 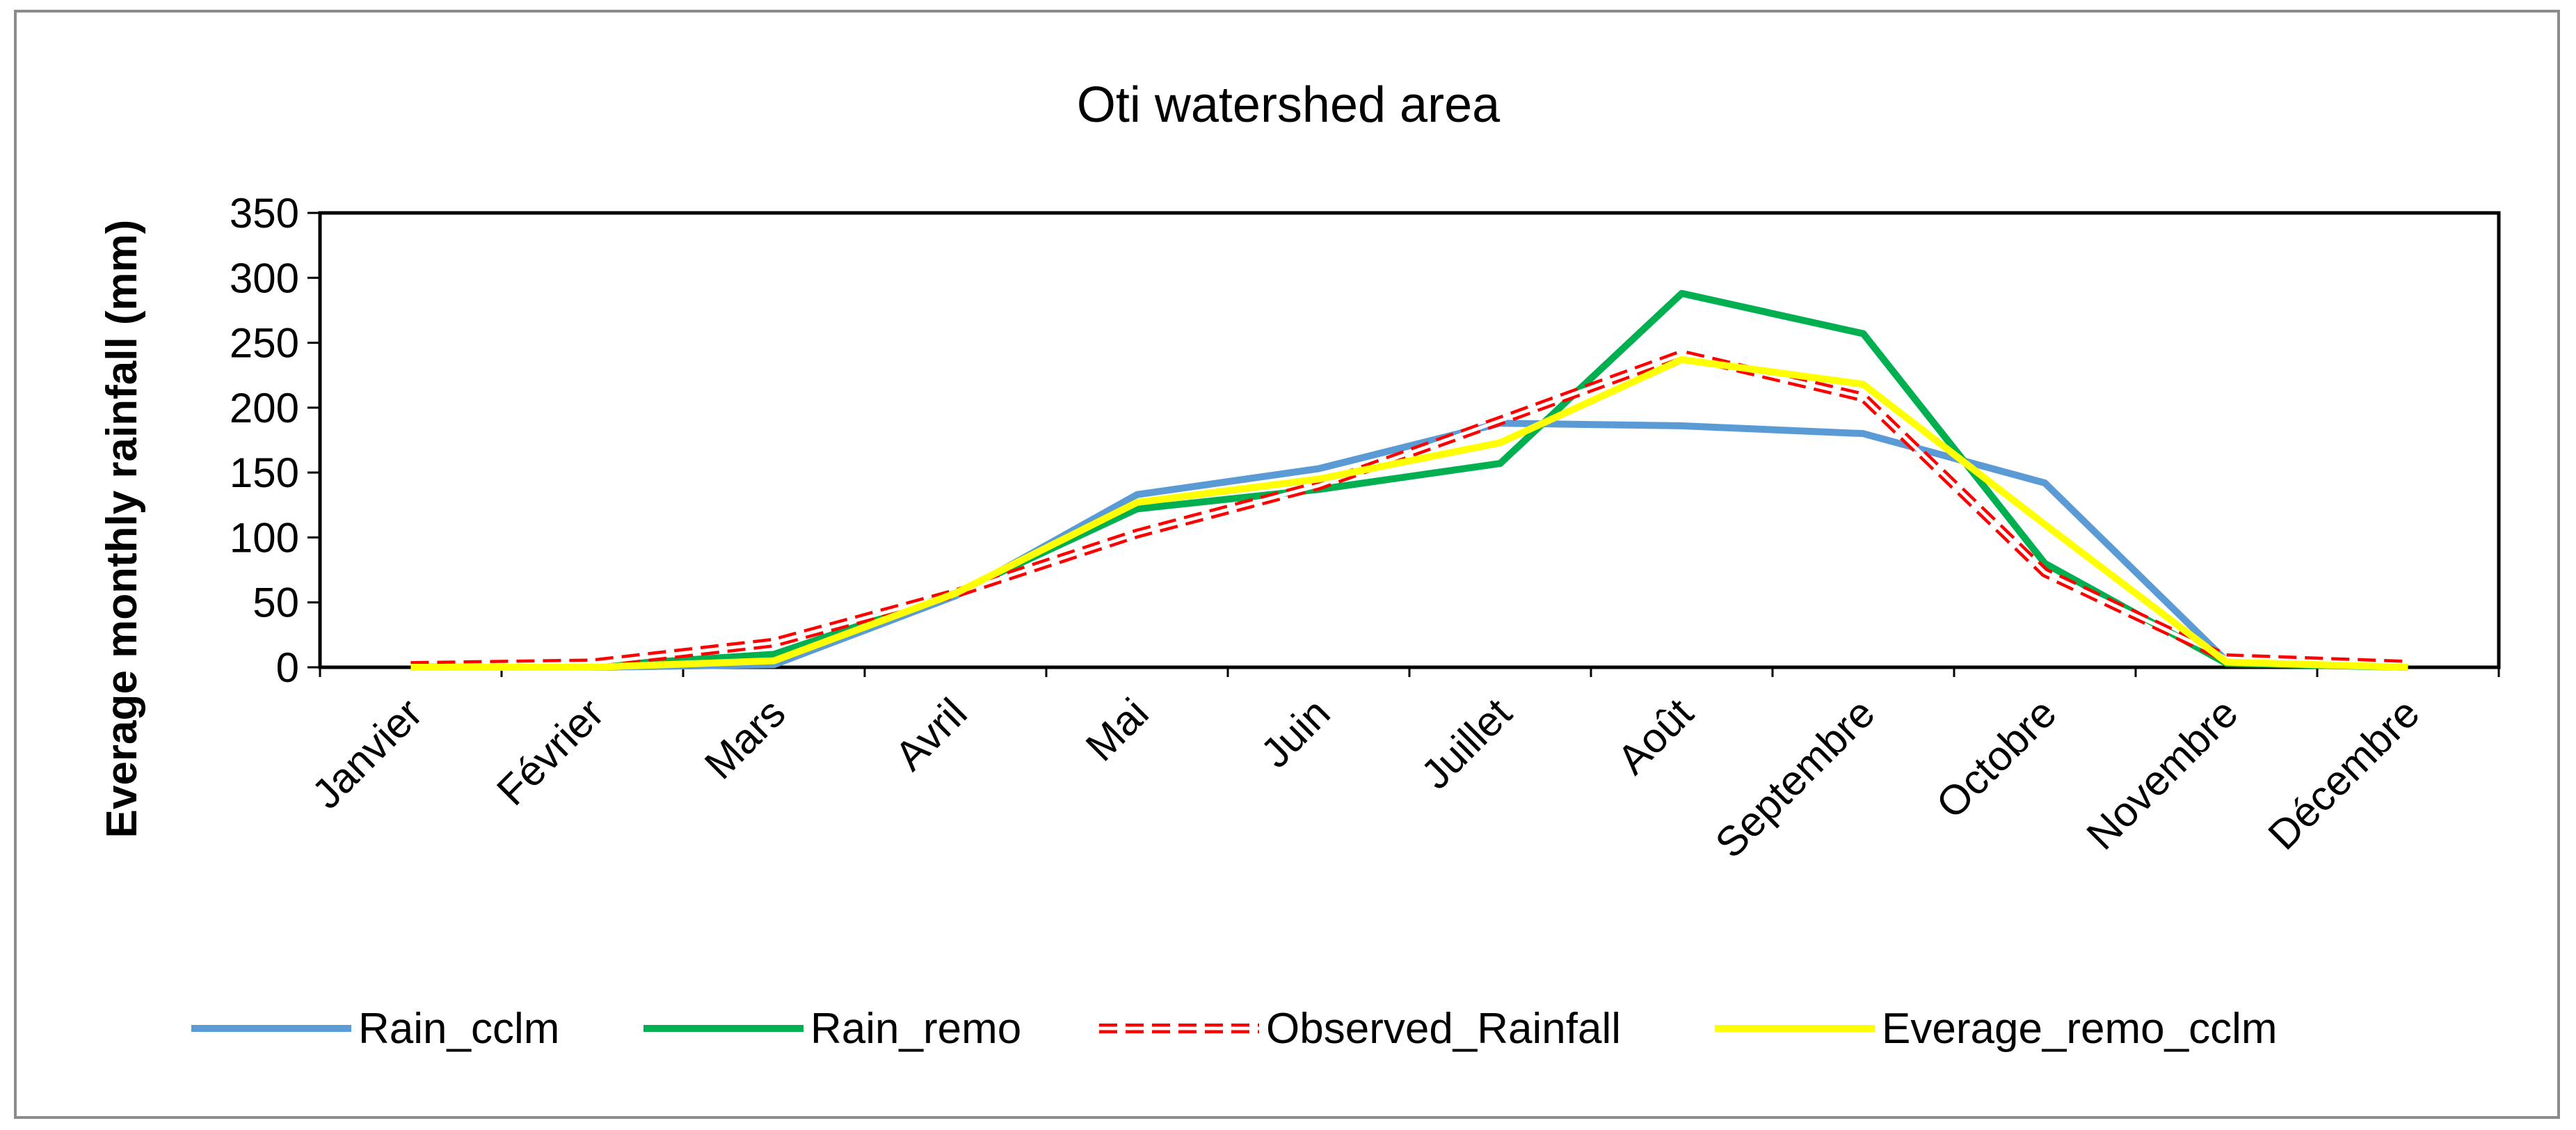 I want to click on legend-label: Rain_cclm, so click(x=458, y=1029).